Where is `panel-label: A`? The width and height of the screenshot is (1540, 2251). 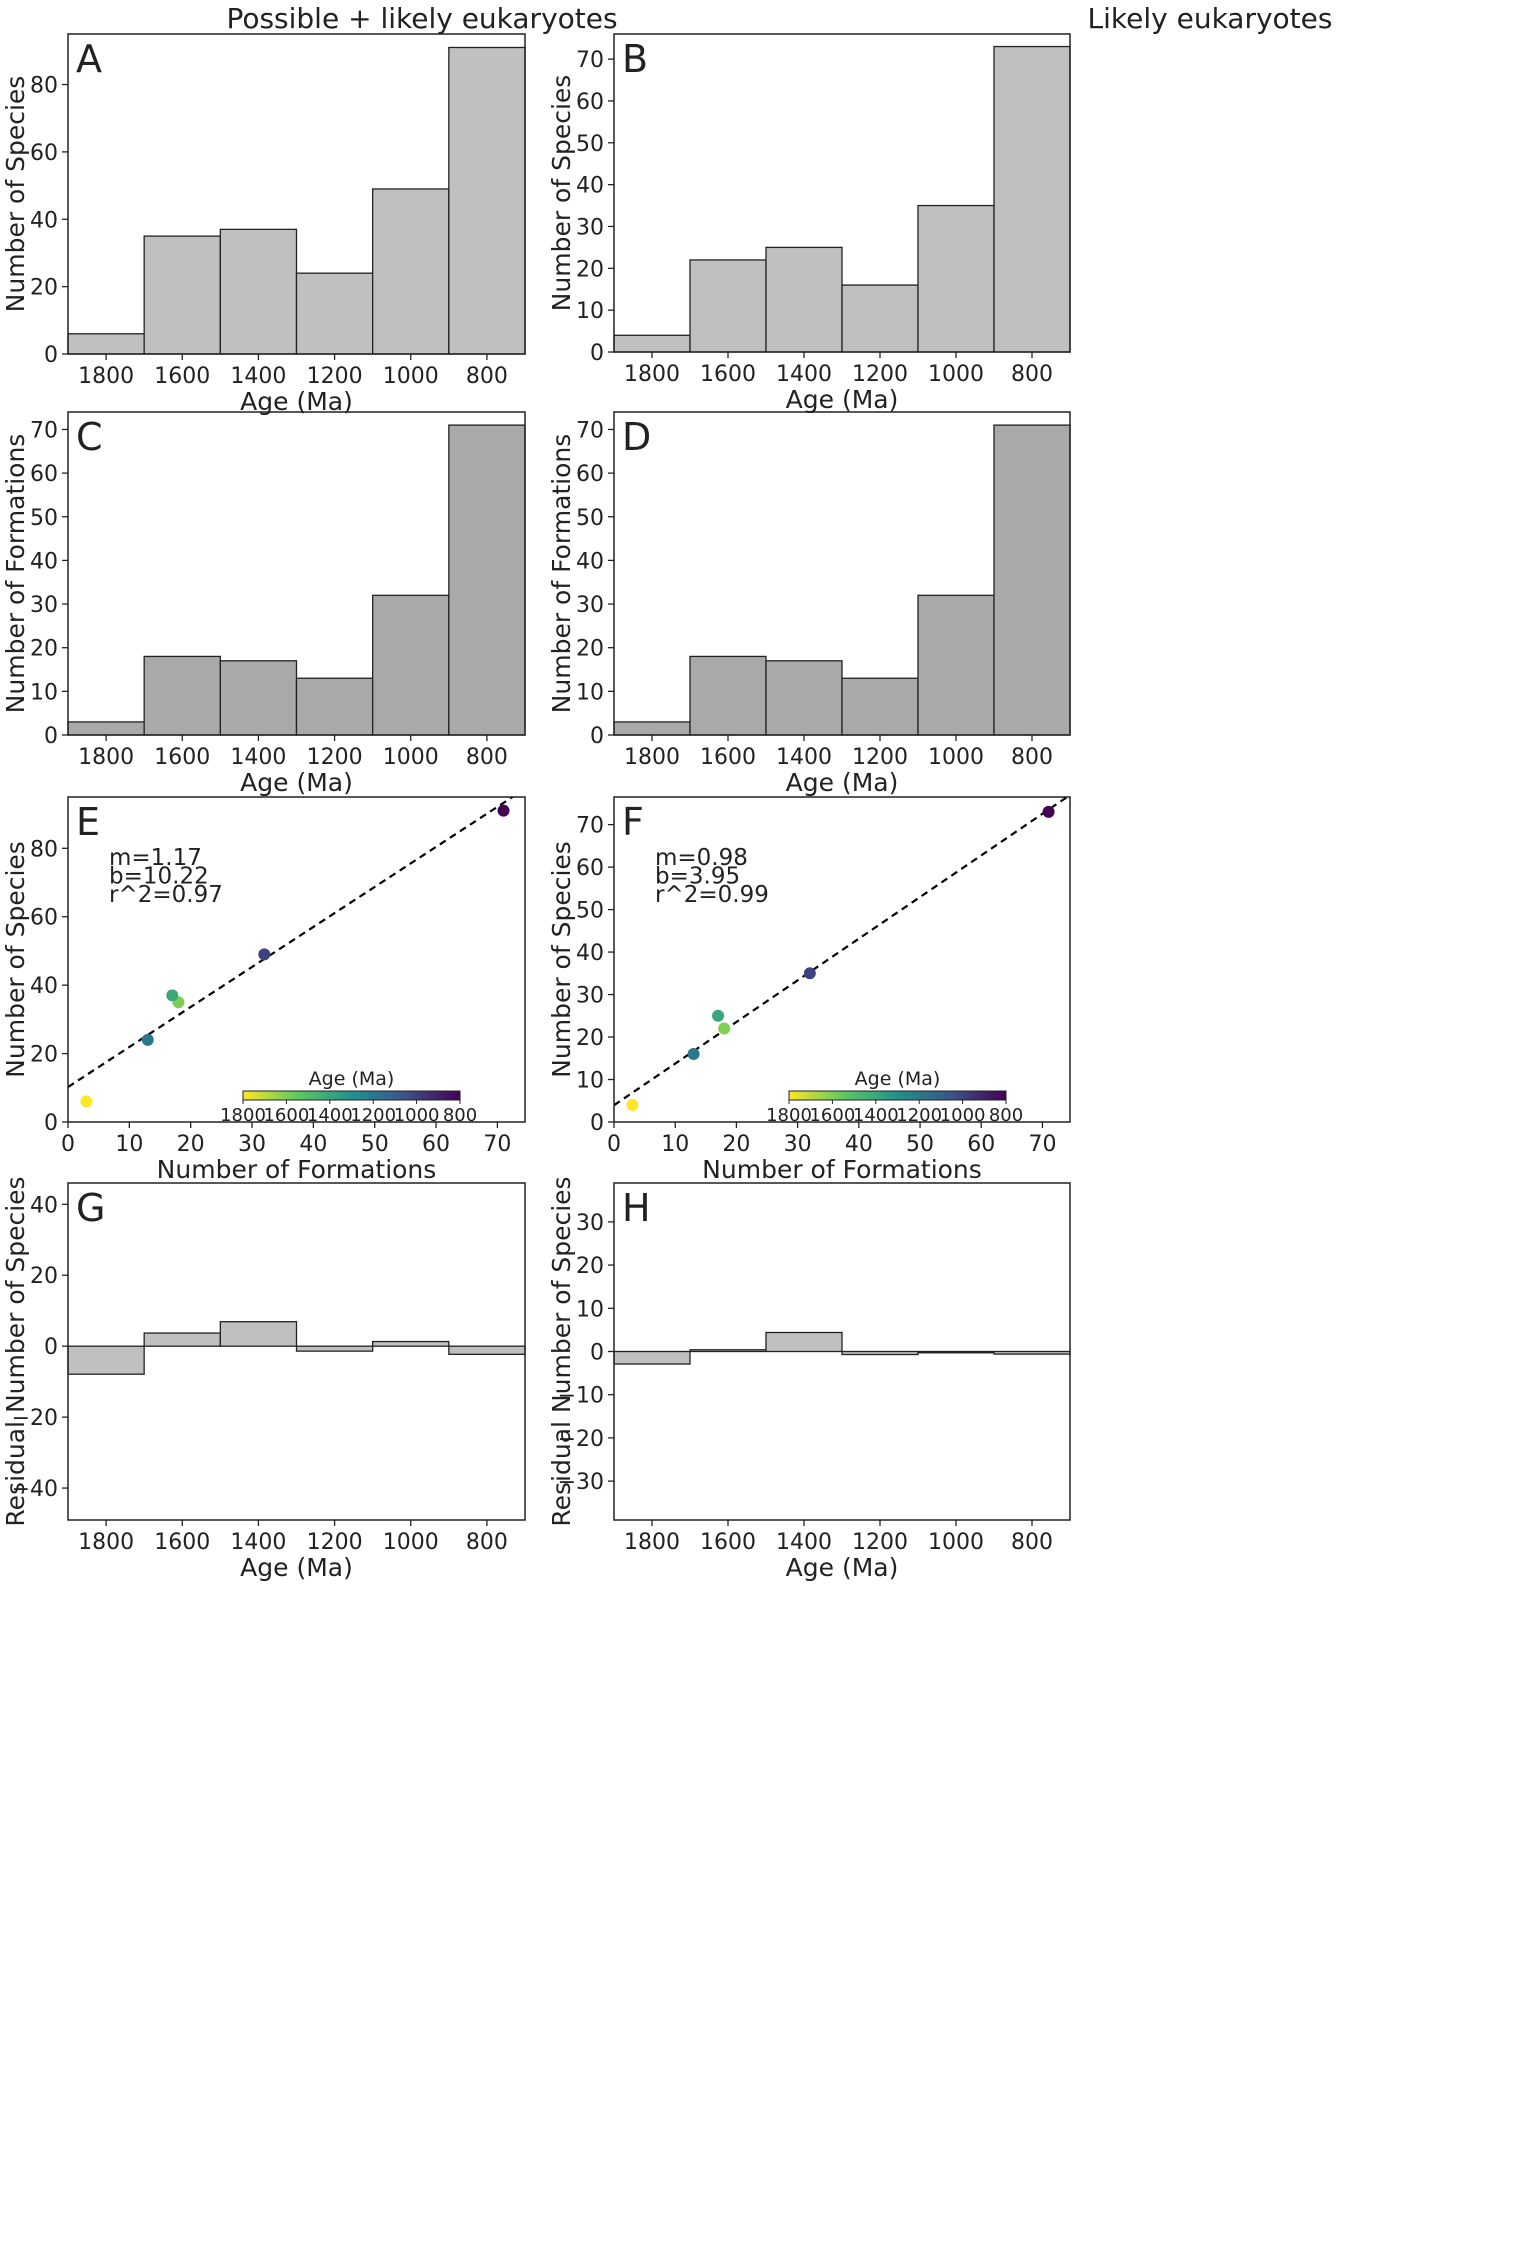 panel-label: A is located at coordinates (89, 59).